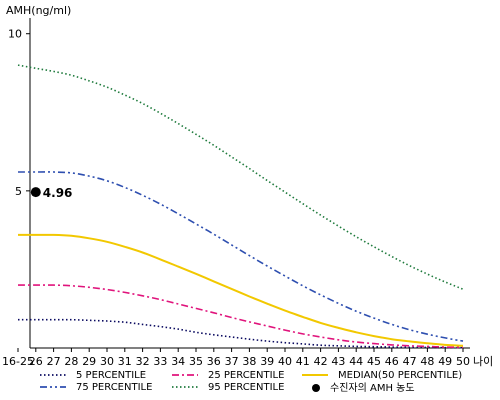 The width and height of the screenshot is (500, 400). Describe the element at coordinates (240, 333) in the screenshot. I see `series-line-5-percentile` at that location.